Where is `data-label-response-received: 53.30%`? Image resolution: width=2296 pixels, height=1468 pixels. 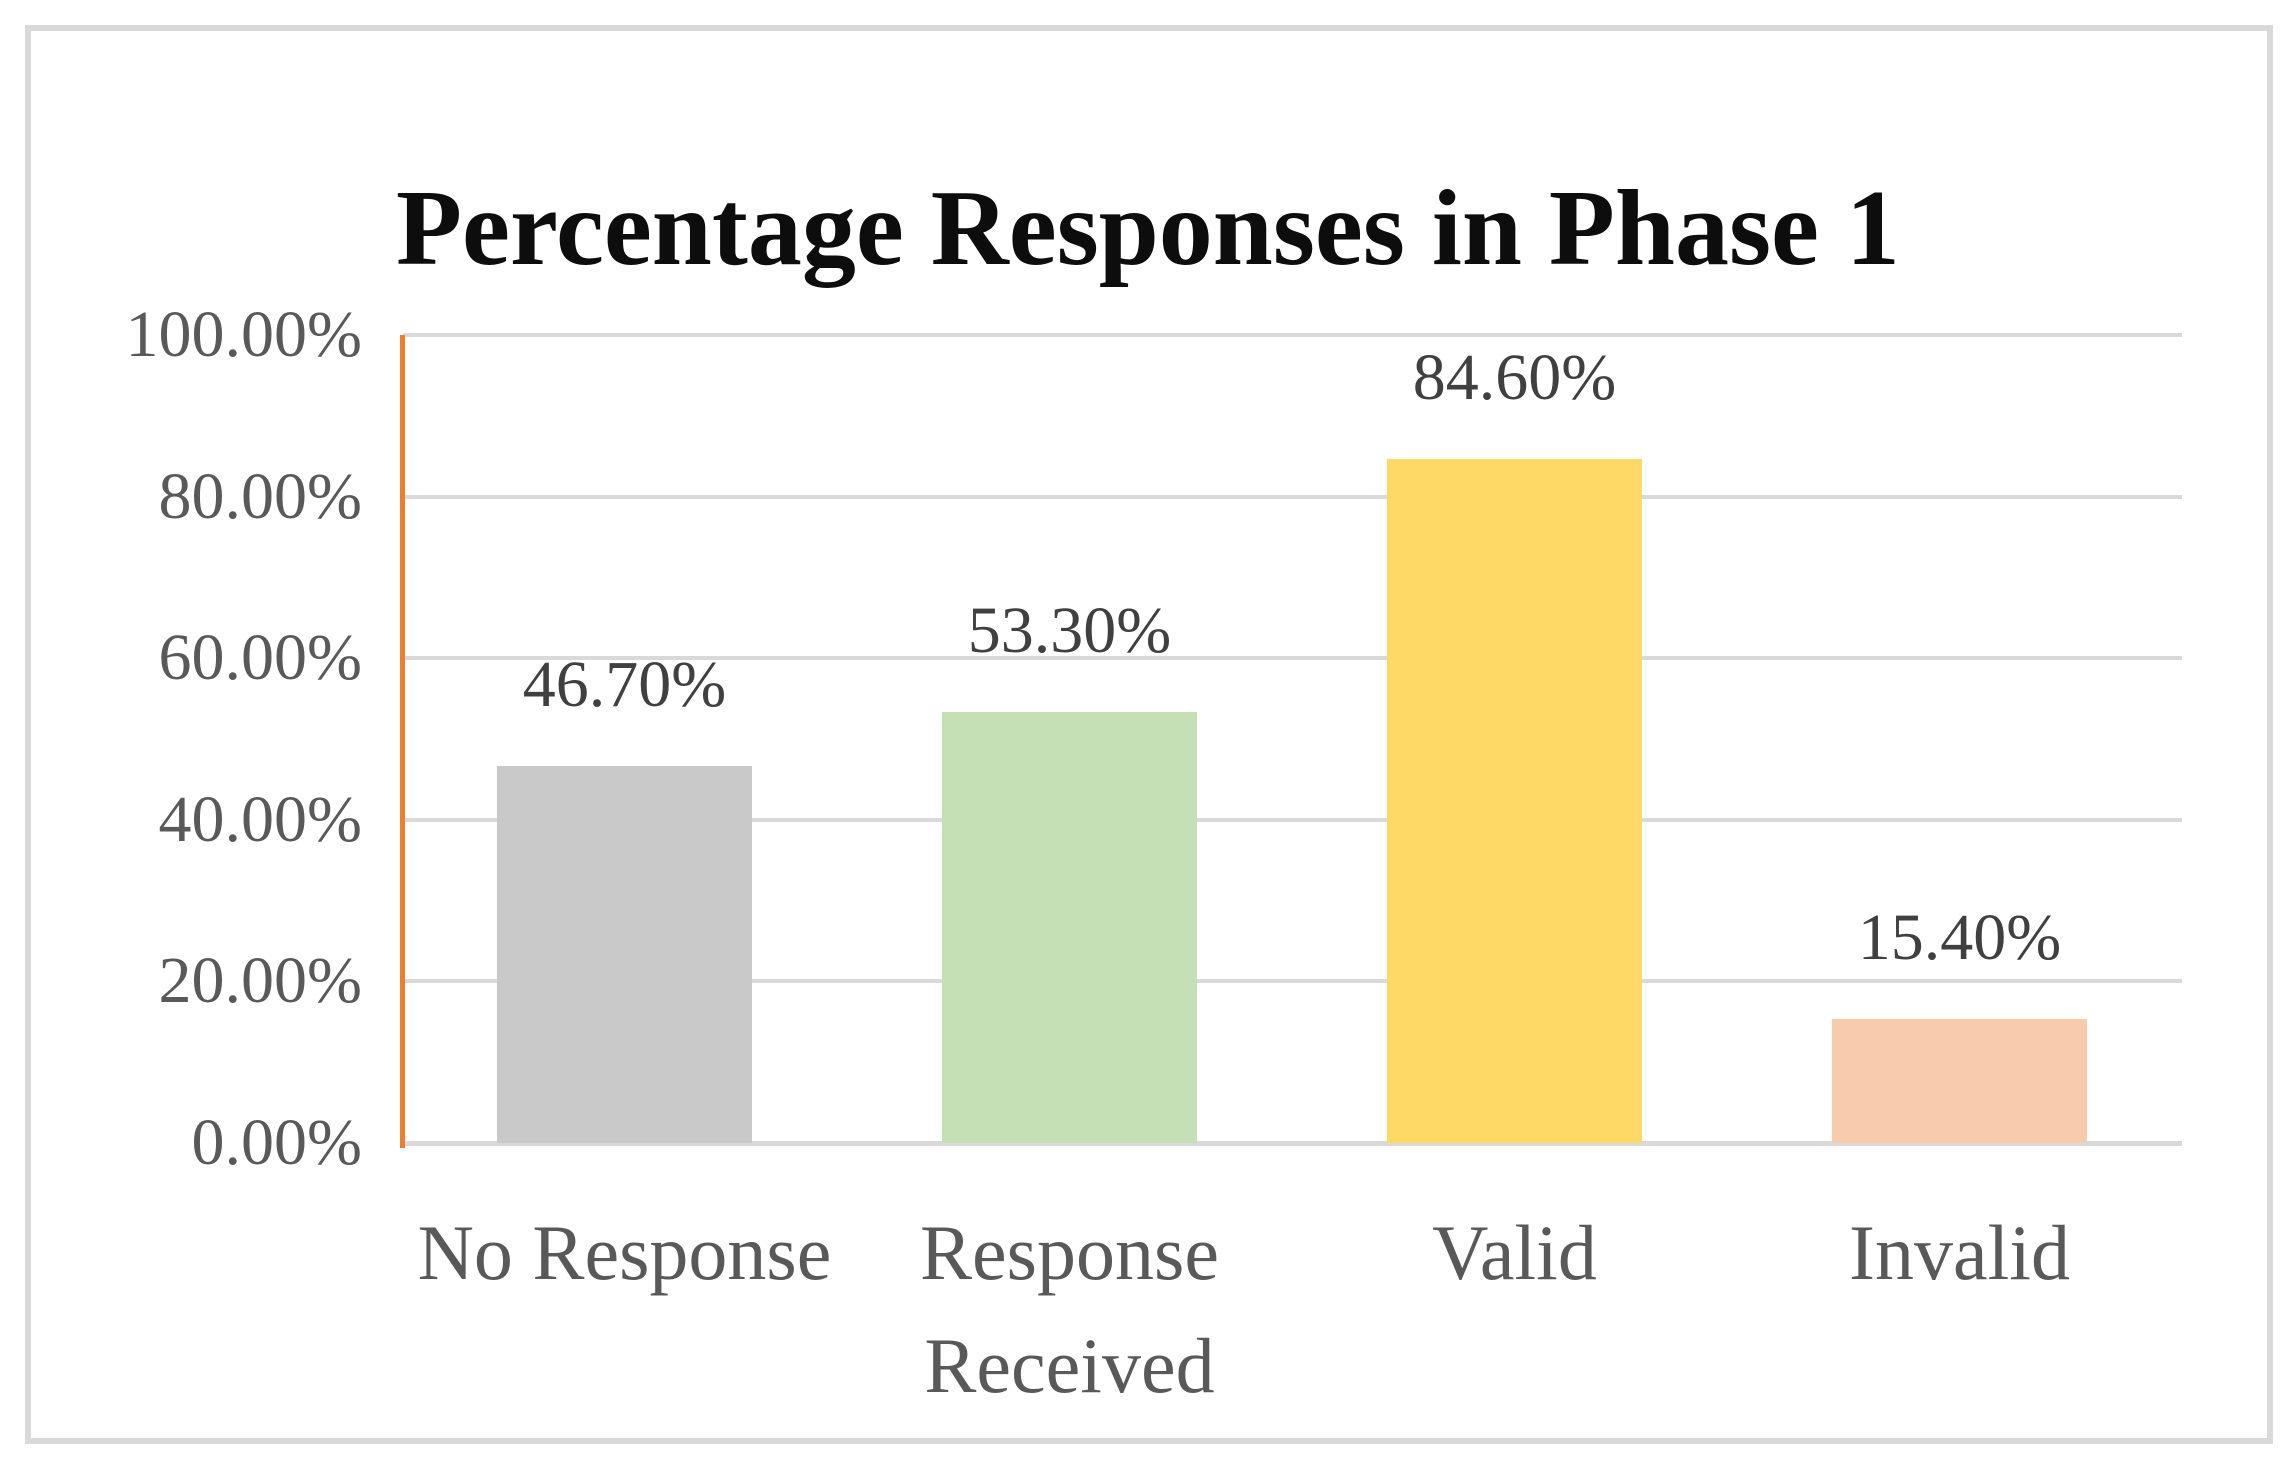 data-label-response-received: 53.30% is located at coordinates (1069, 631).